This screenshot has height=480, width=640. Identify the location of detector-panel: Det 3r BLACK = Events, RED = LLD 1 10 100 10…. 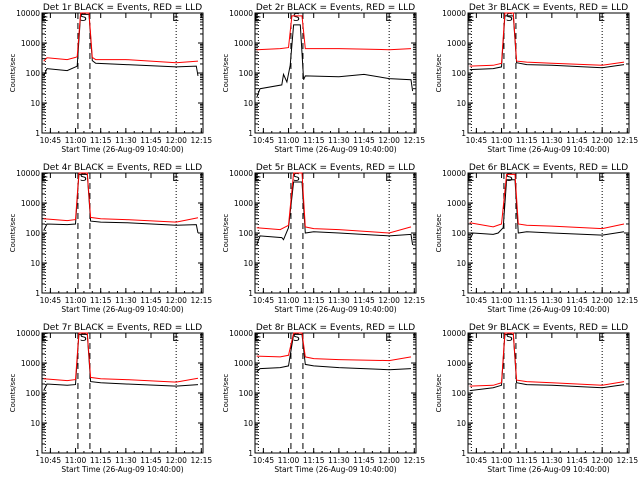
(536, 78).